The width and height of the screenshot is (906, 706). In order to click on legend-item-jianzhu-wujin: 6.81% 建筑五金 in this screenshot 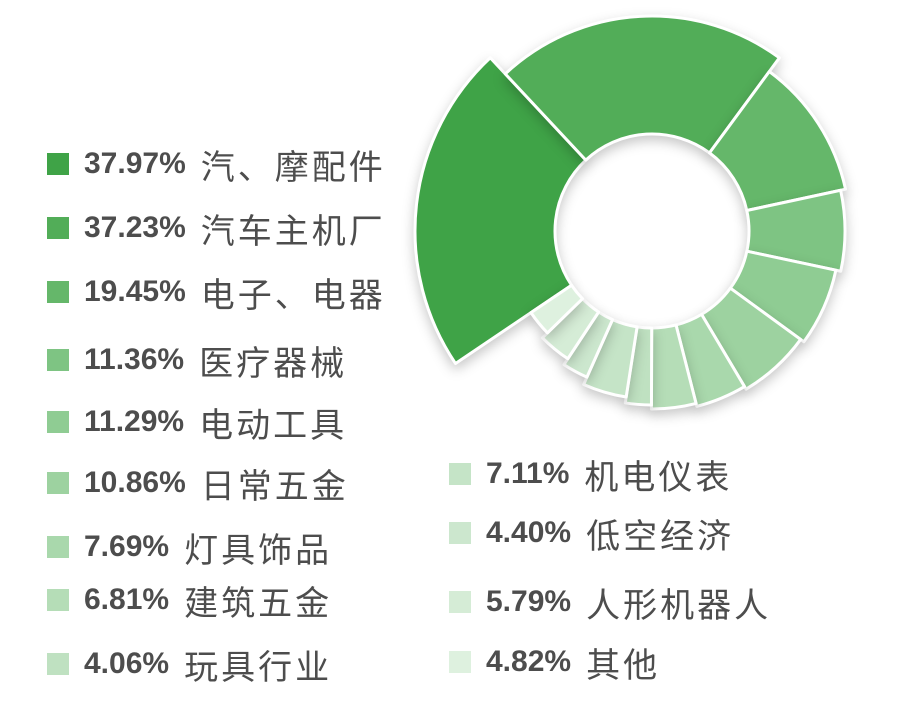, I will do `click(190, 600)`.